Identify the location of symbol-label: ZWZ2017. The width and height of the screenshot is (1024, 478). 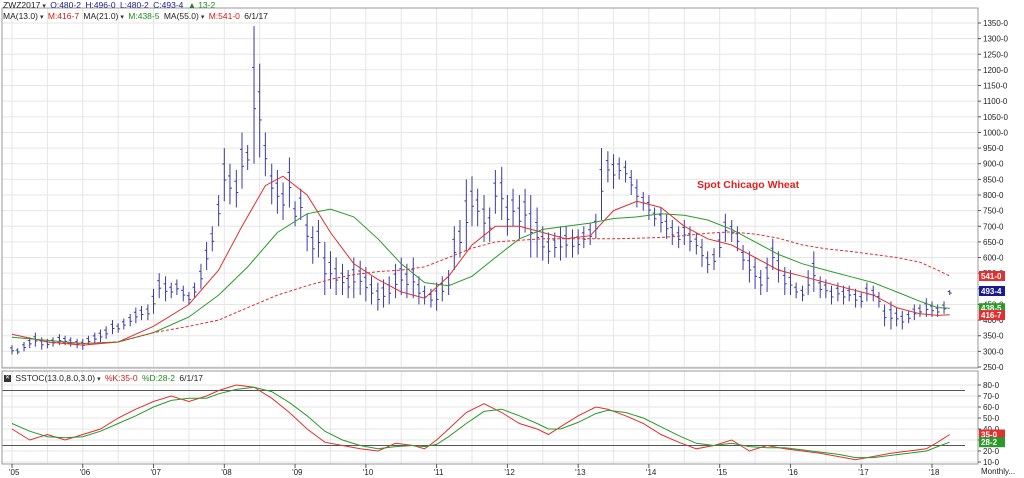
(22, 5).